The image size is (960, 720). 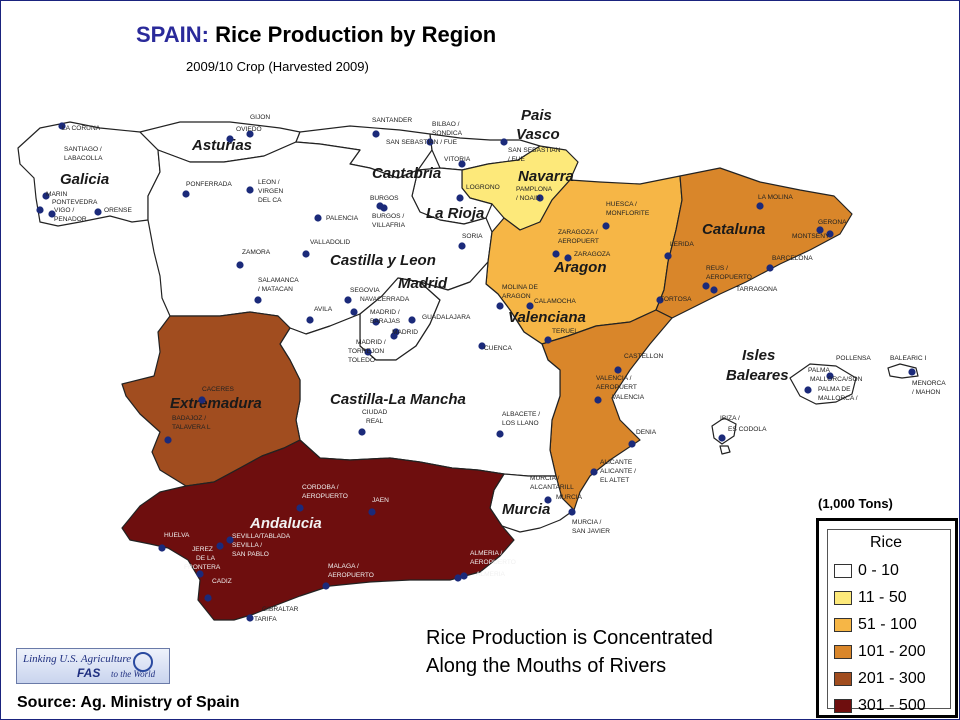 What do you see at coordinates (356, 34) in the screenshot?
I see `title-text: Rice Production by Region` at bounding box center [356, 34].